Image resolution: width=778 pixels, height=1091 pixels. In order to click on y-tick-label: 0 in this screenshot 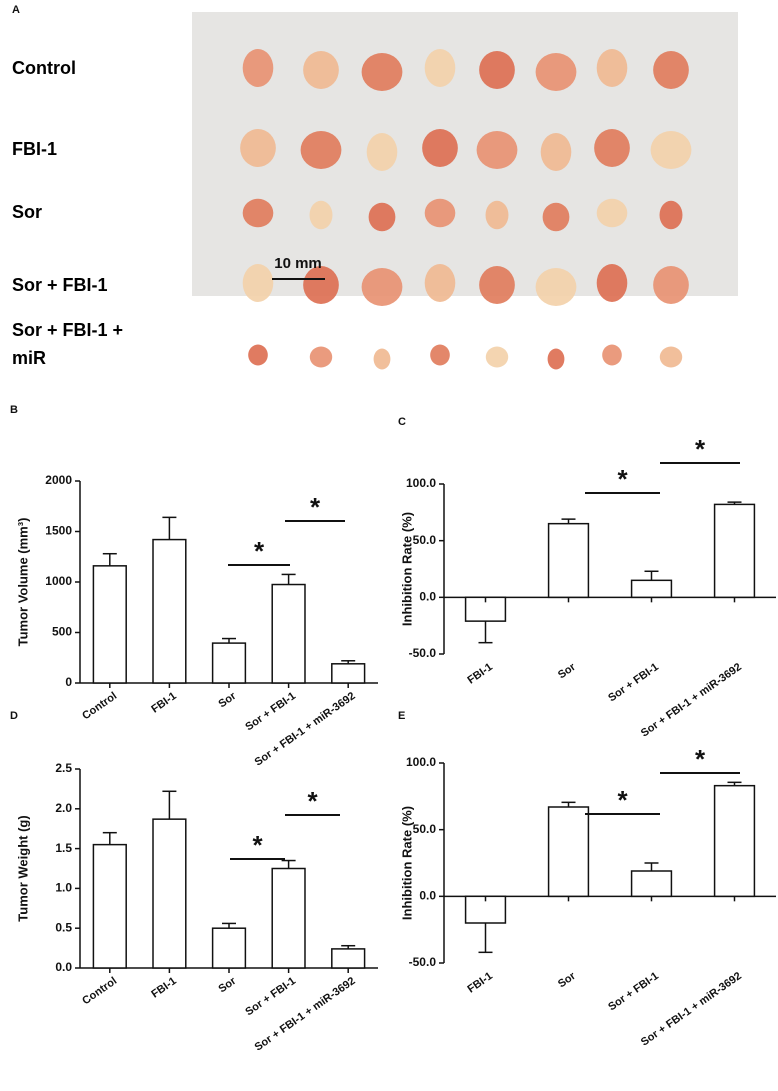, I will do `click(68, 682)`.